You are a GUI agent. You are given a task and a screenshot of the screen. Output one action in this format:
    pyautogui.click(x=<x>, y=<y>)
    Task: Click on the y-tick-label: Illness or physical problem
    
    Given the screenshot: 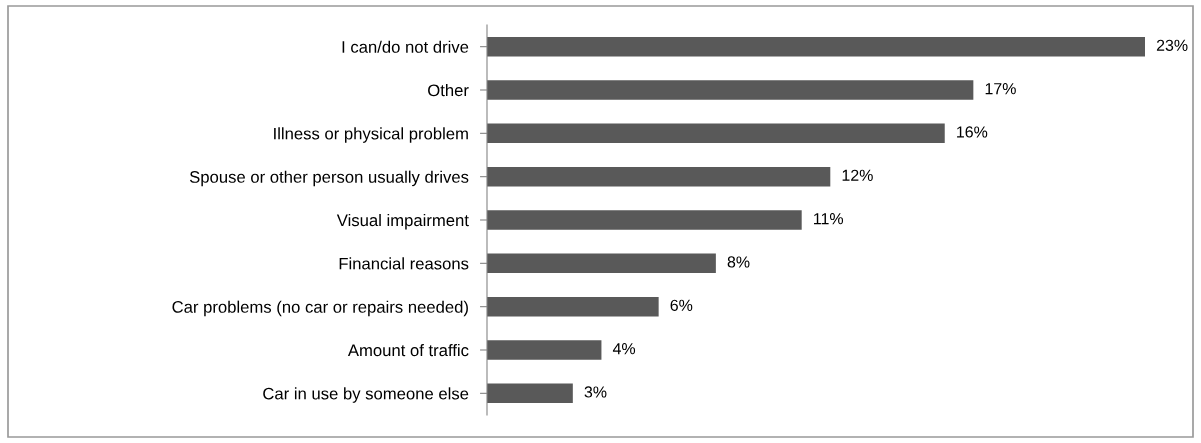 What is the action you would take?
    pyautogui.click(x=371, y=135)
    